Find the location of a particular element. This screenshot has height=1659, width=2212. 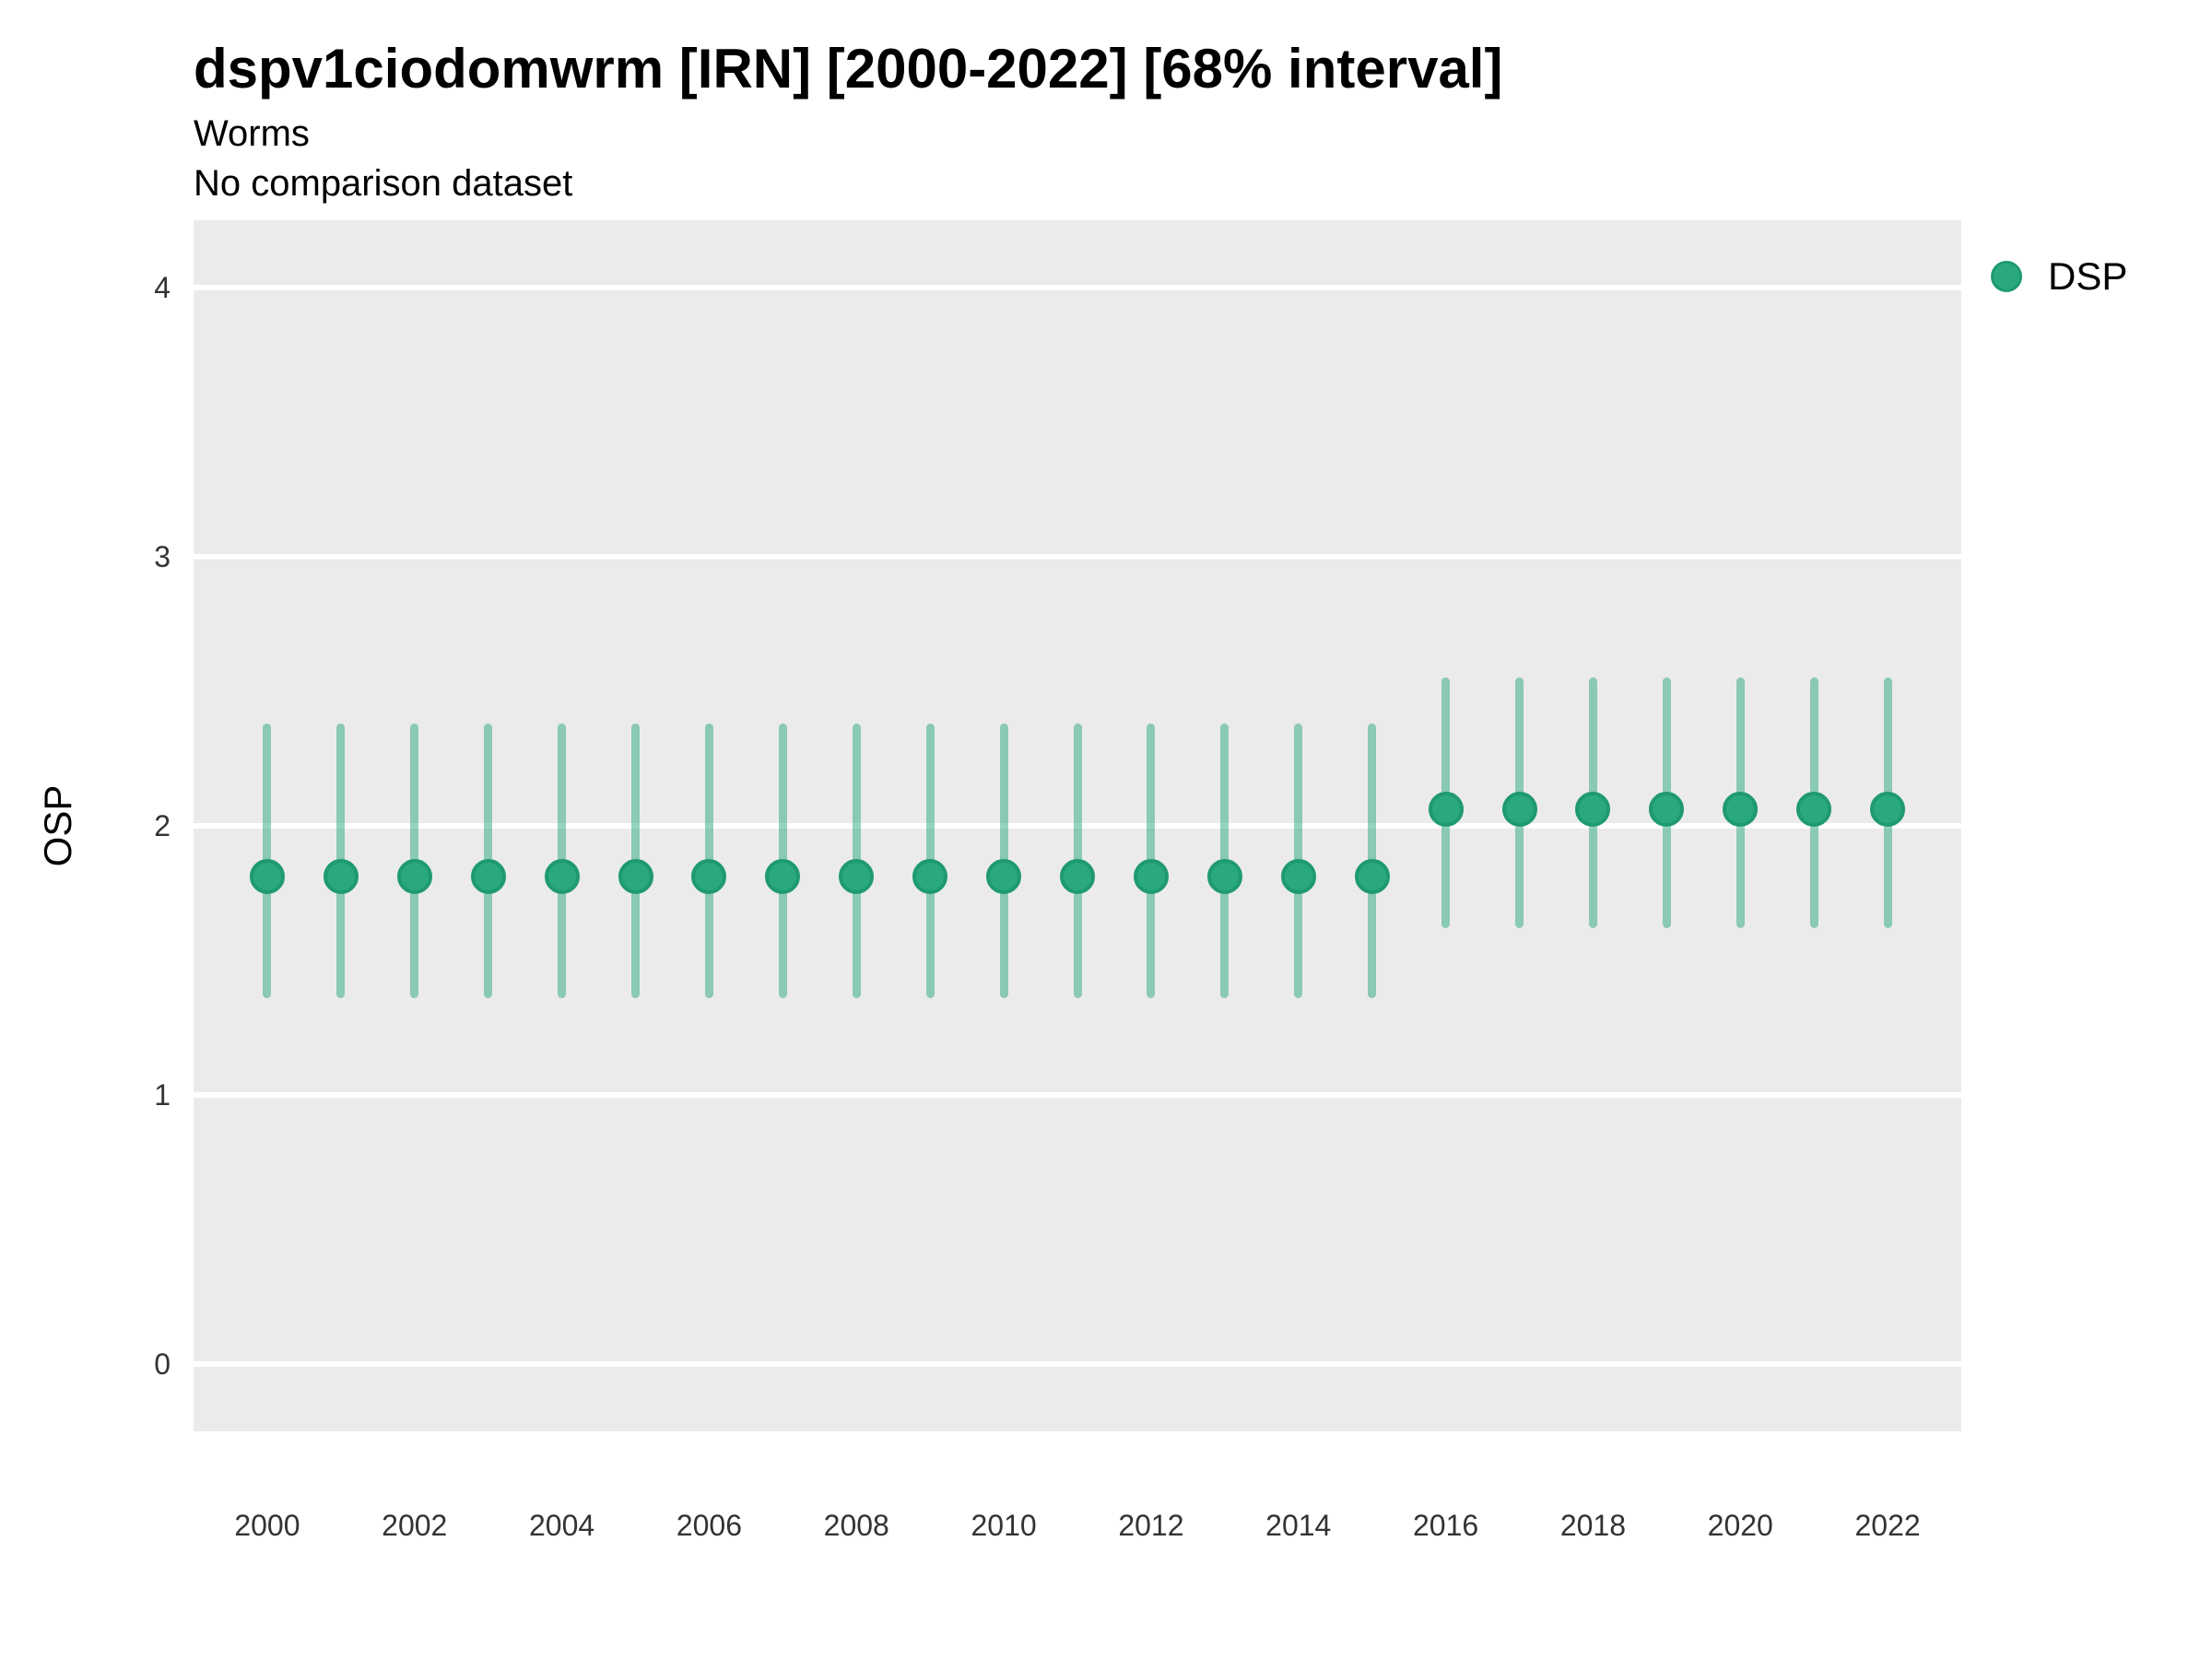

x-axis-tick-label: 2010 is located at coordinates (1004, 1525).